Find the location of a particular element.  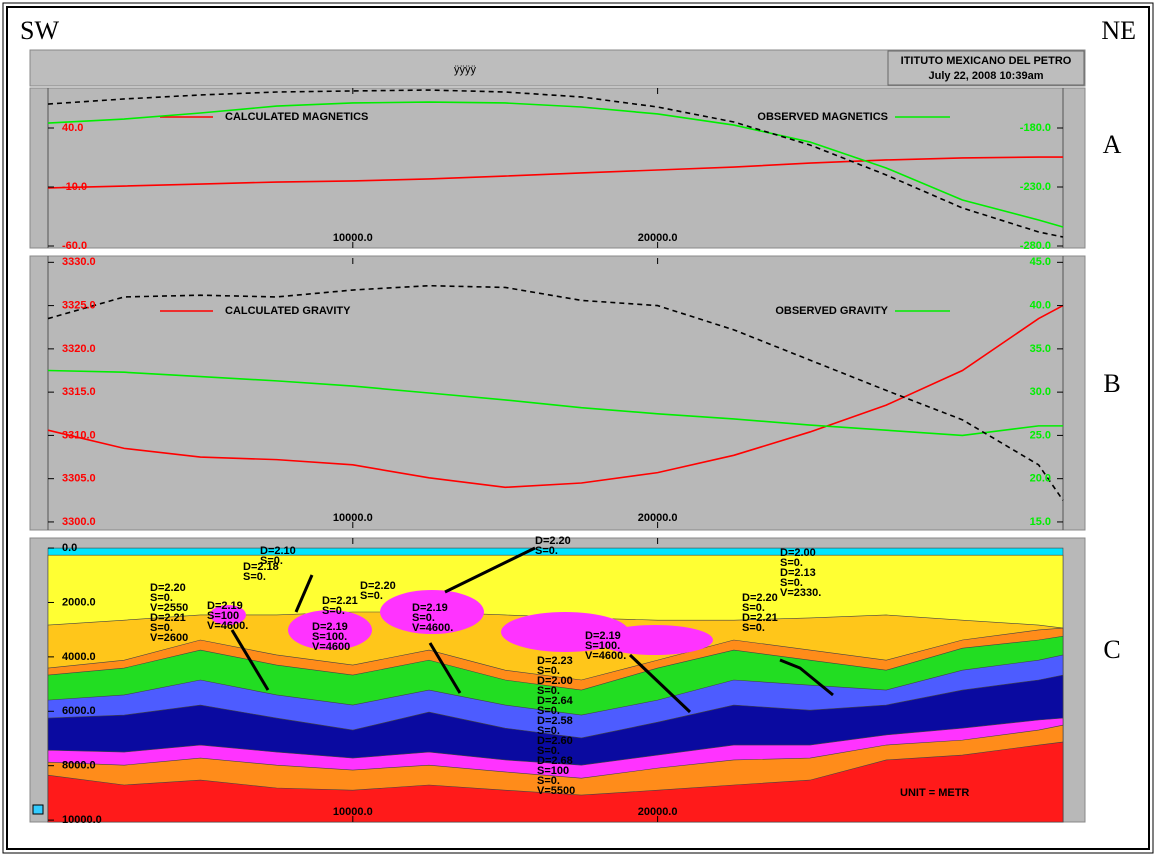

y-tick-label: 3305.0 is located at coordinates (79, 479).